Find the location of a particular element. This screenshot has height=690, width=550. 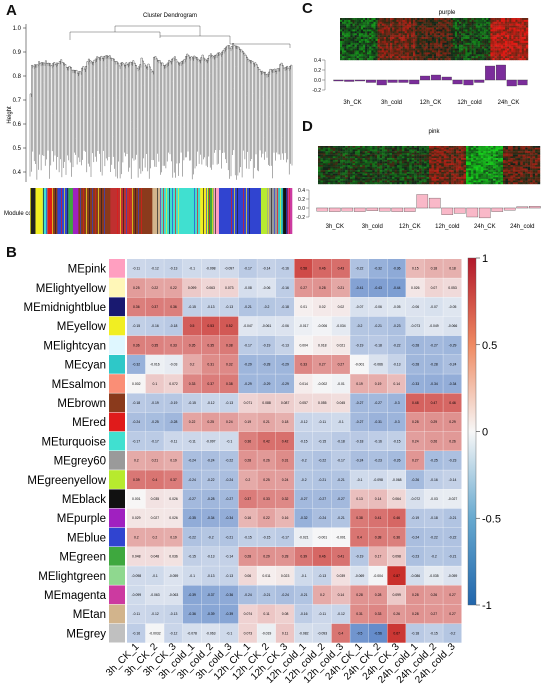

corr-value: 0.057 is located at coordinates (303, 403).